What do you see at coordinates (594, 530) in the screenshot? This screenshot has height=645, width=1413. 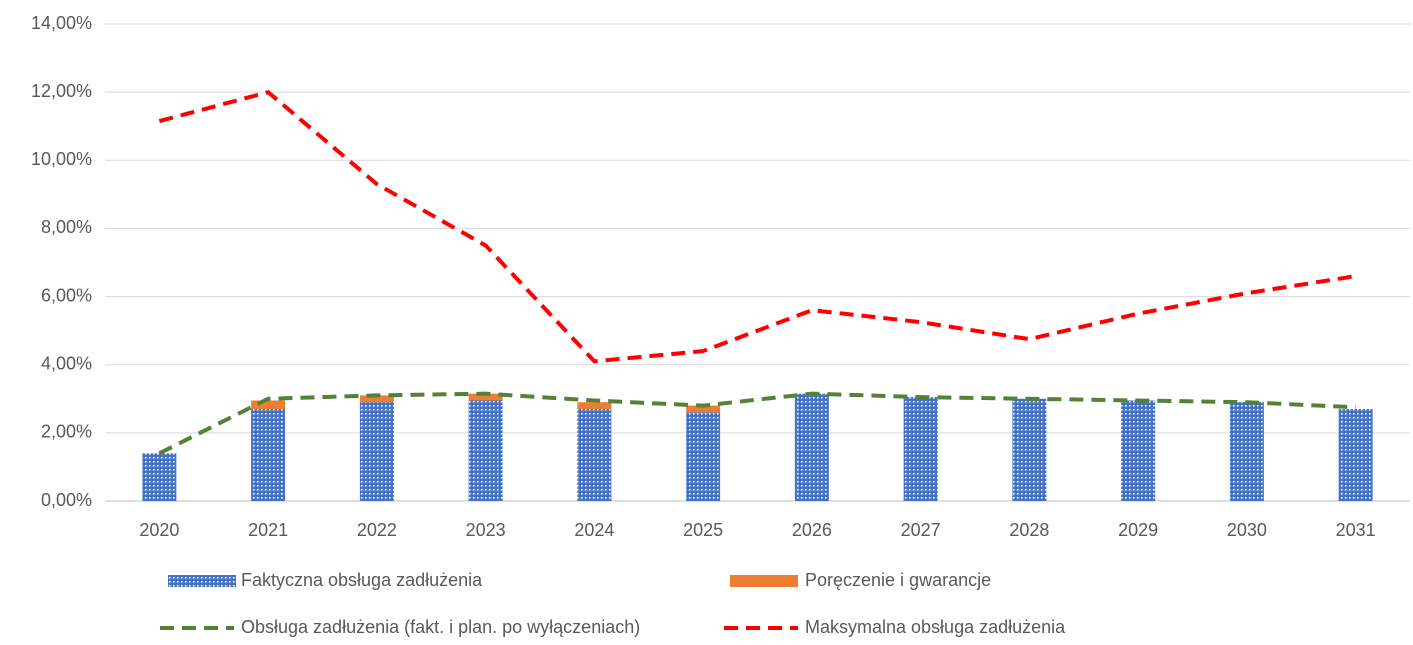 I see `x-tick-label: 2024` at bounding box center [594, 530].